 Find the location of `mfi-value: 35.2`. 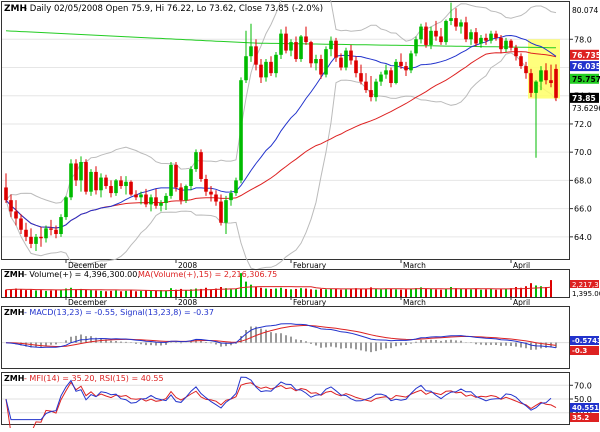

mfi-value: 35.2 is located at coordinates (580, 418).